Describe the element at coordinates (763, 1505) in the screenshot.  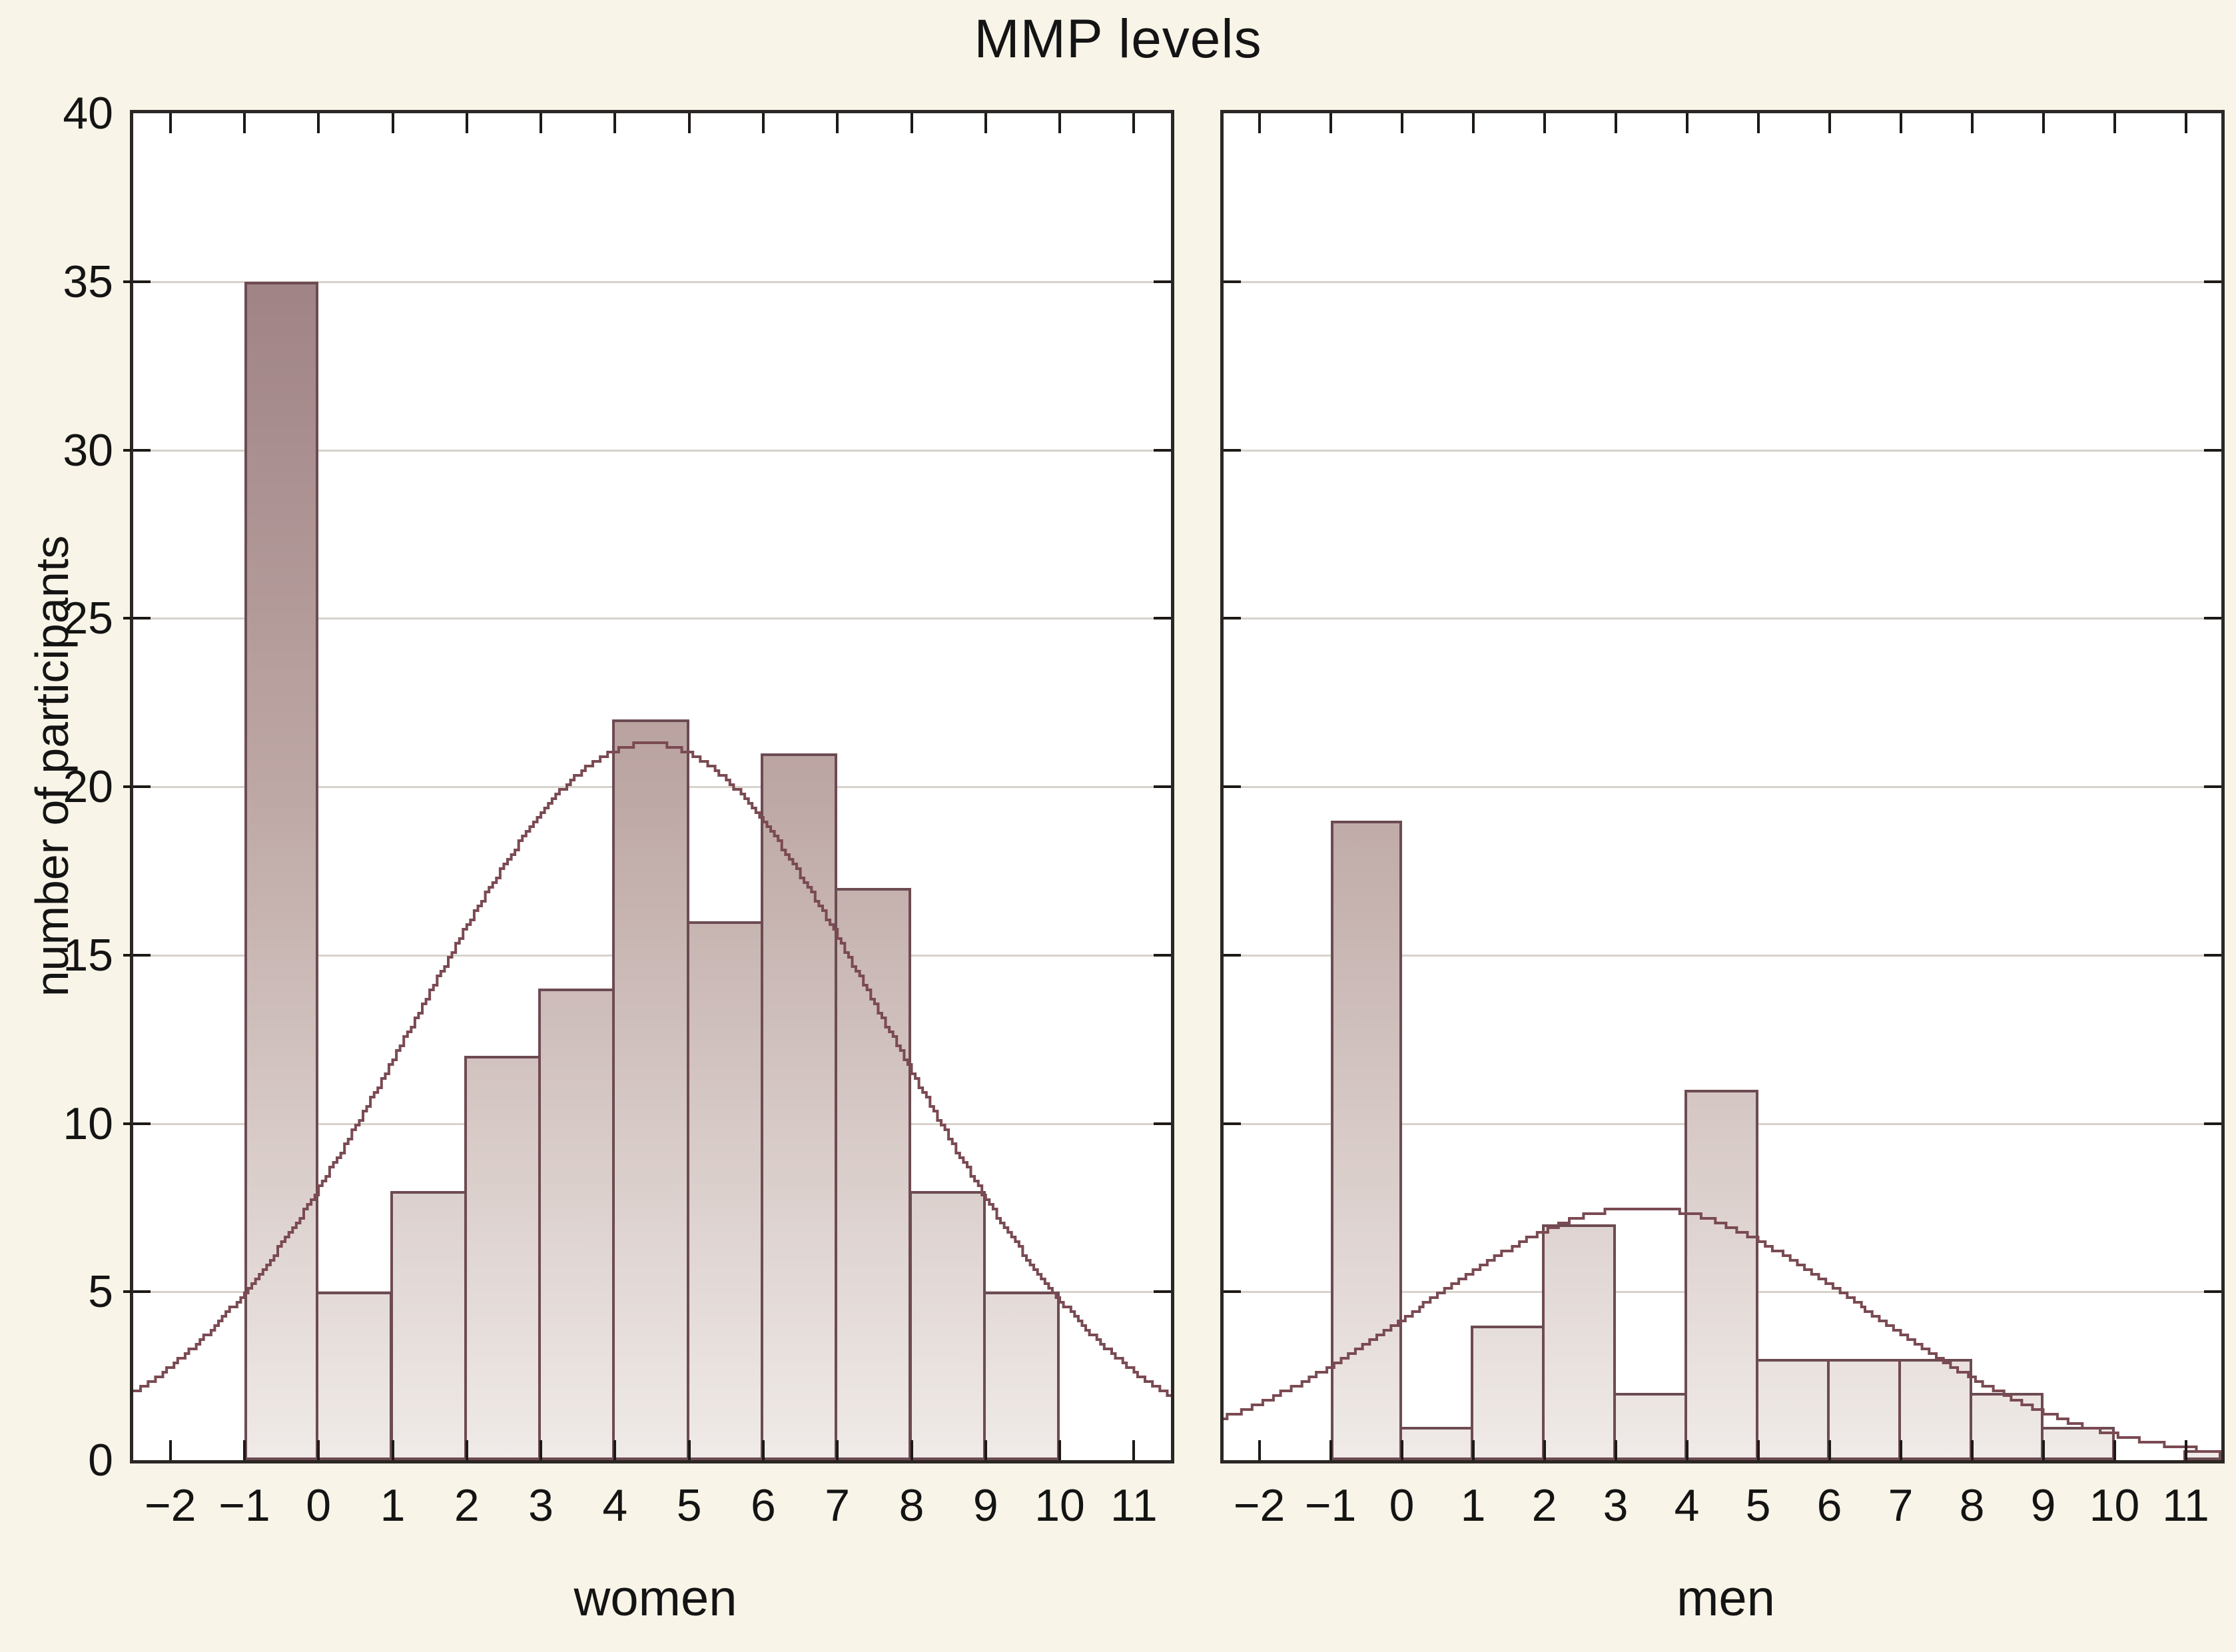
I see `x-tick-label: 6` at that location.